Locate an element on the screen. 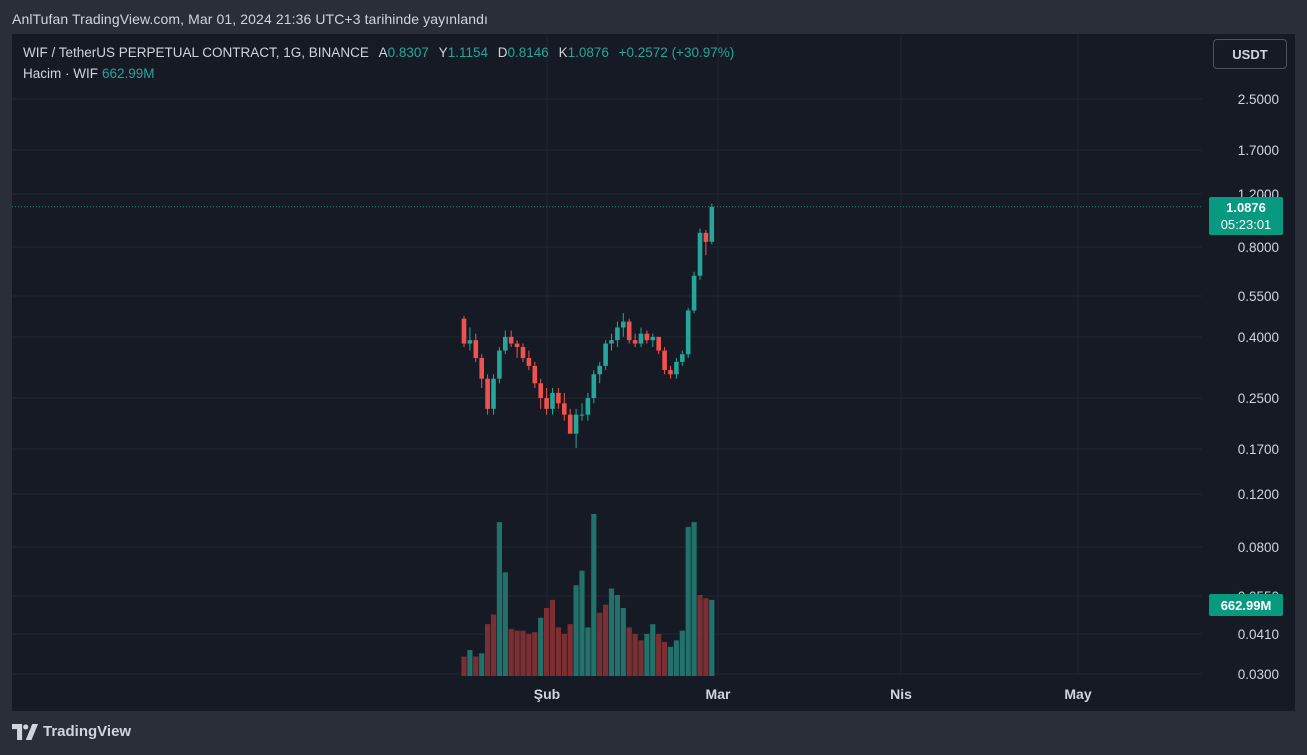 The width and height of the screenshot is (1307, 755). y-tick-label: 0.0410 is located at coordinates (1258, 634).